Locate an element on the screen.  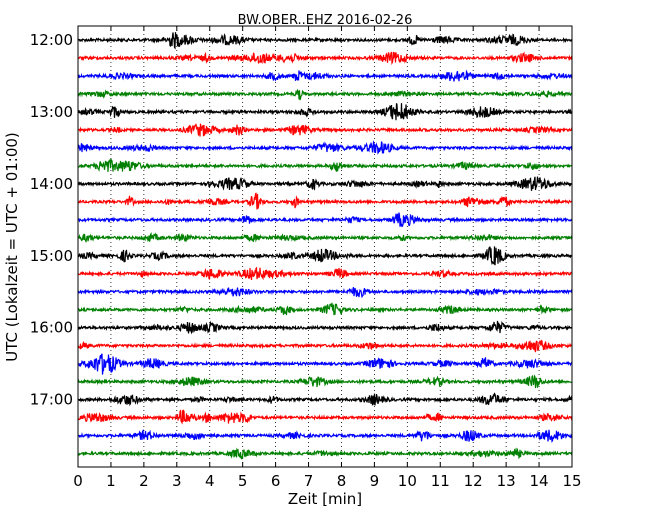
x-tick-label-5: 5 is located at coordinates (243, 481).